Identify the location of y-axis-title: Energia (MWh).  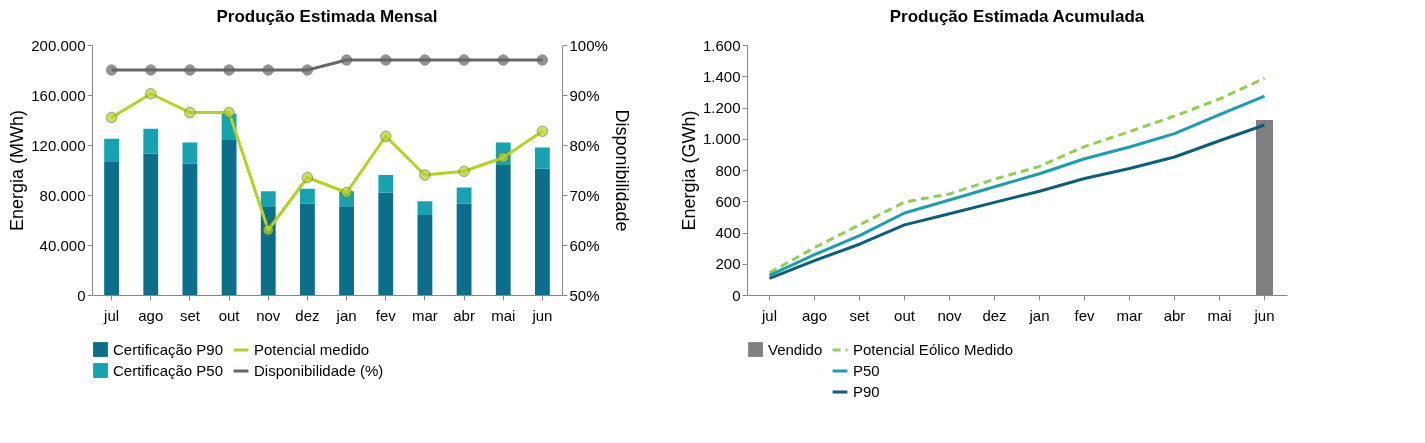
(17, 170).